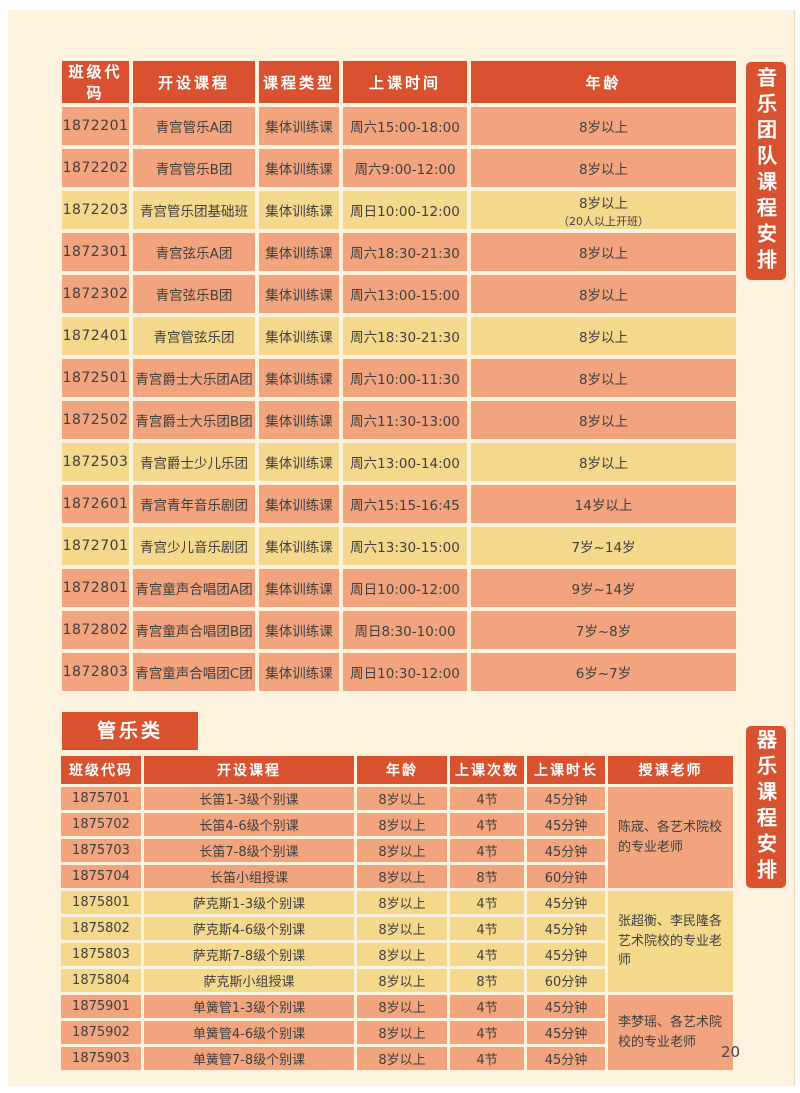  Describe the element at coordinates (101, 928) in the screenshot. I see `cell-code: 1875802` at that location.